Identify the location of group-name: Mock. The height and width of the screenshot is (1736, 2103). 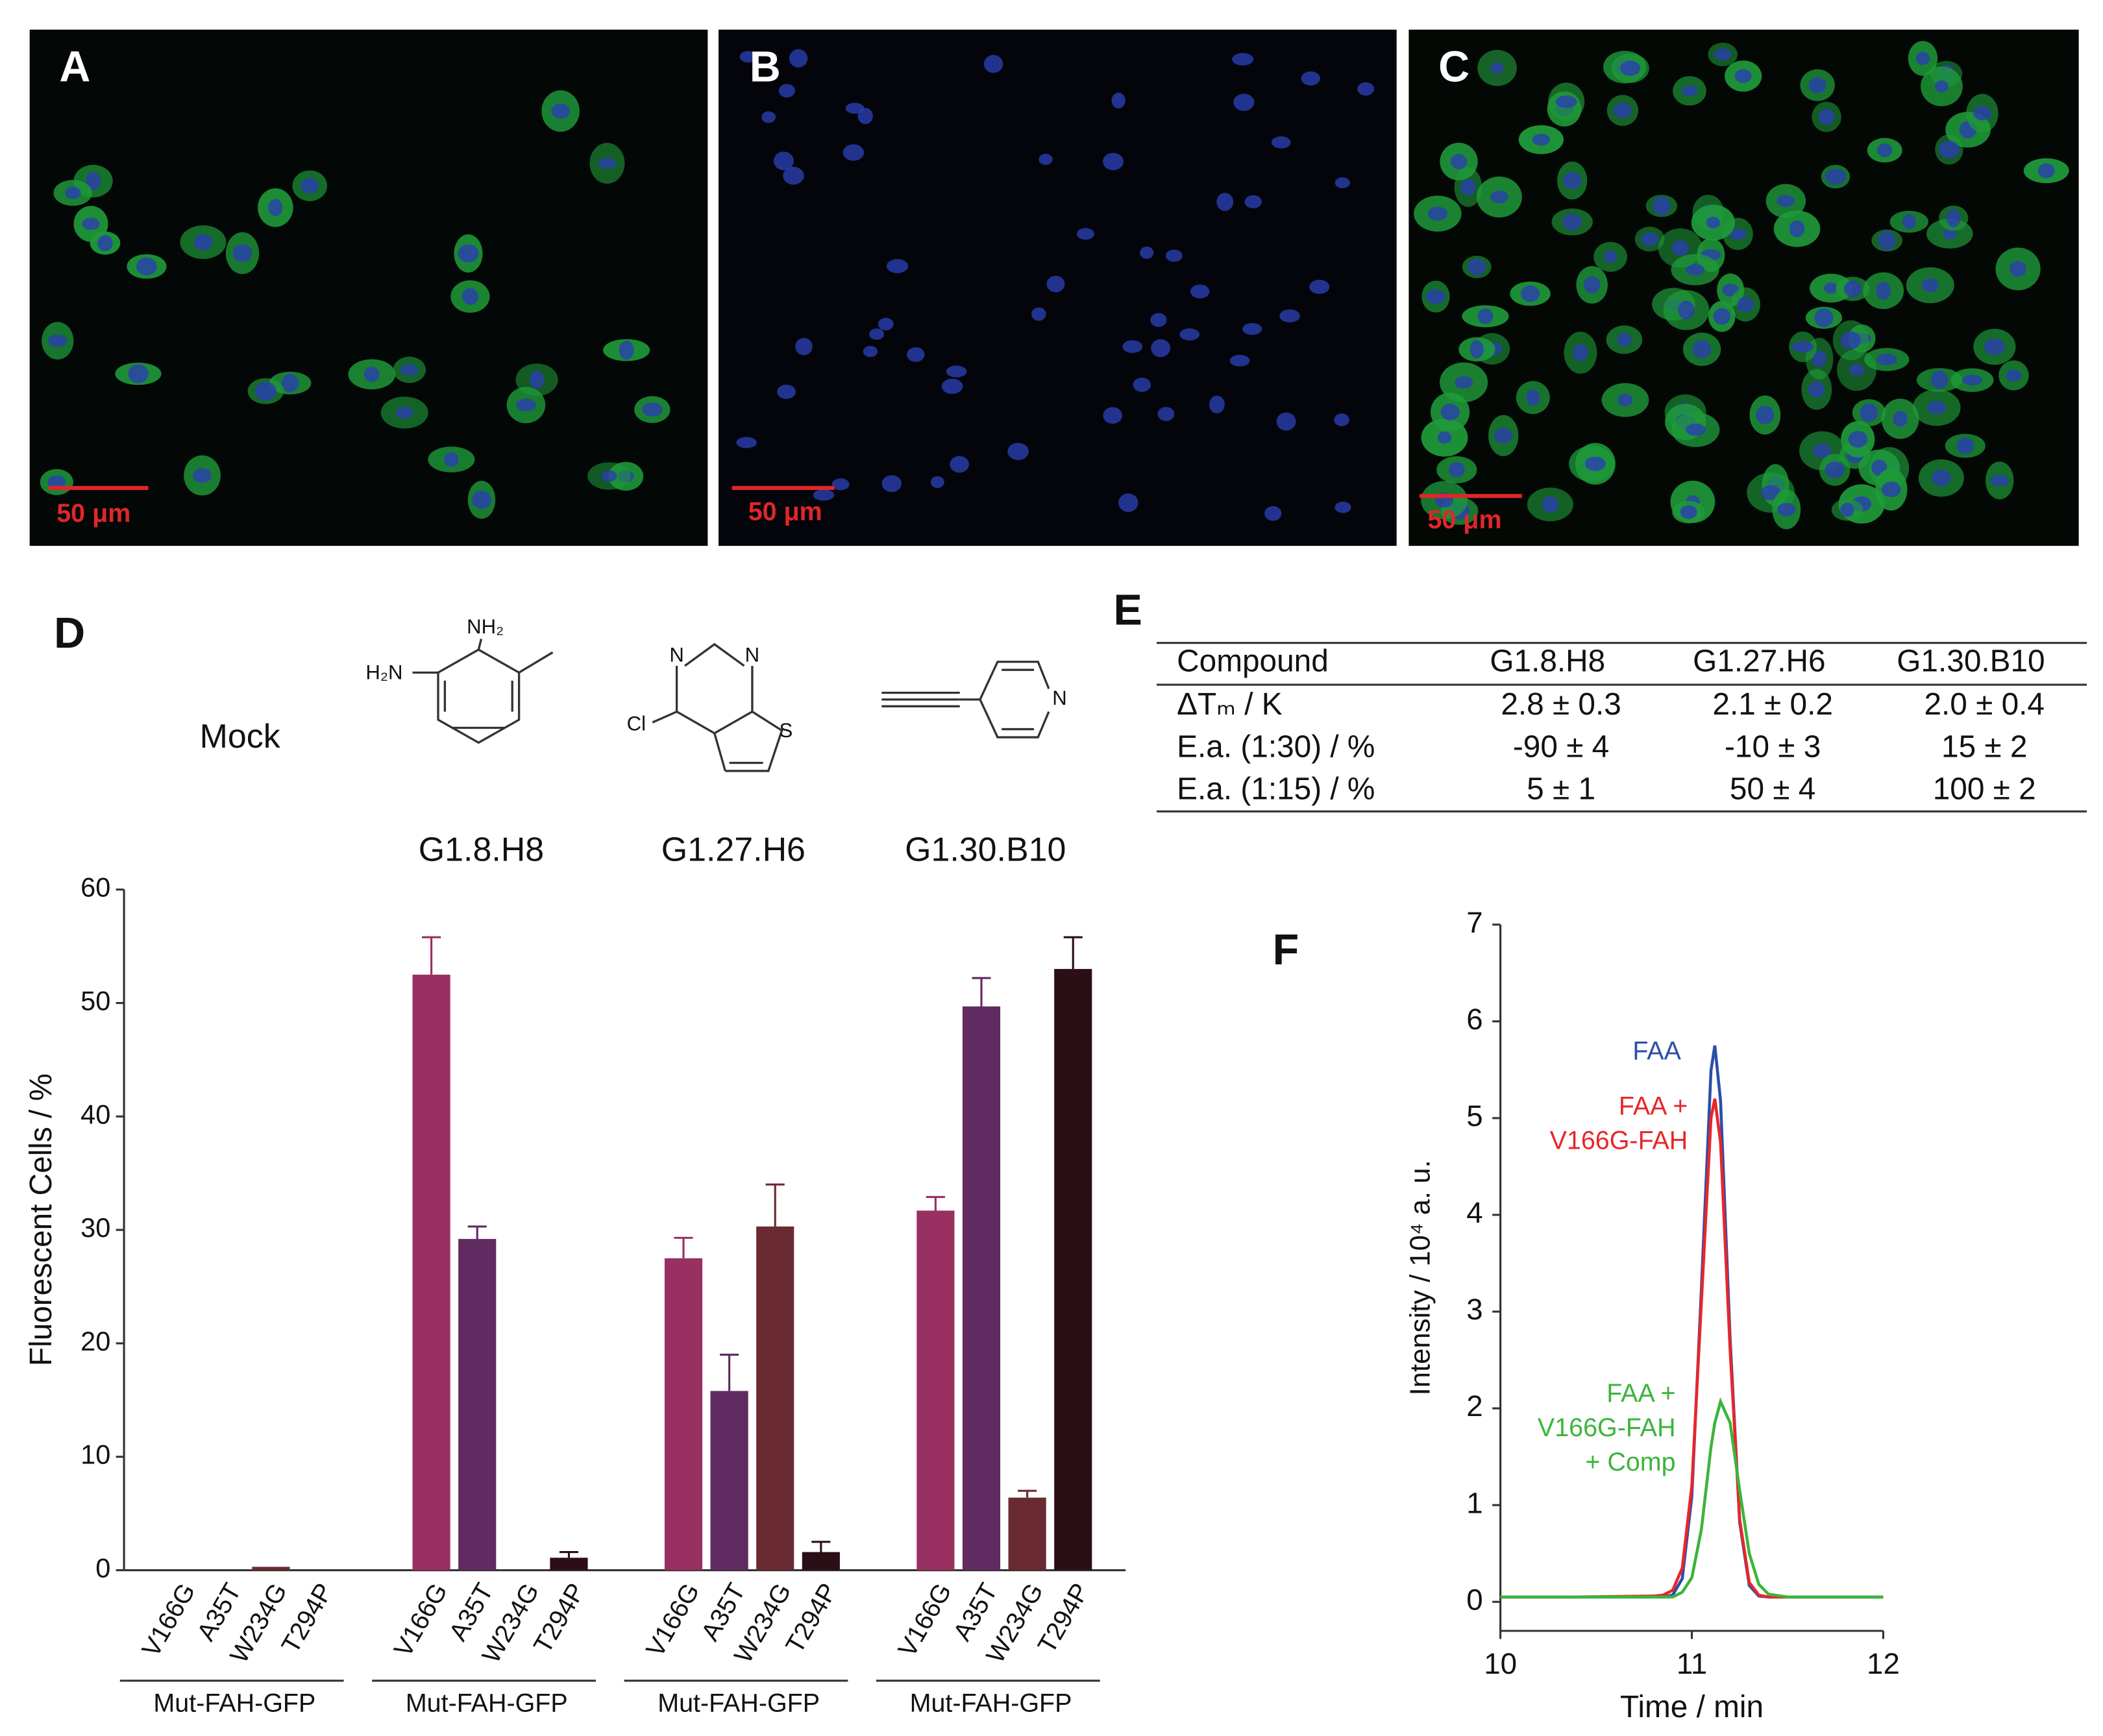
(240, 736).